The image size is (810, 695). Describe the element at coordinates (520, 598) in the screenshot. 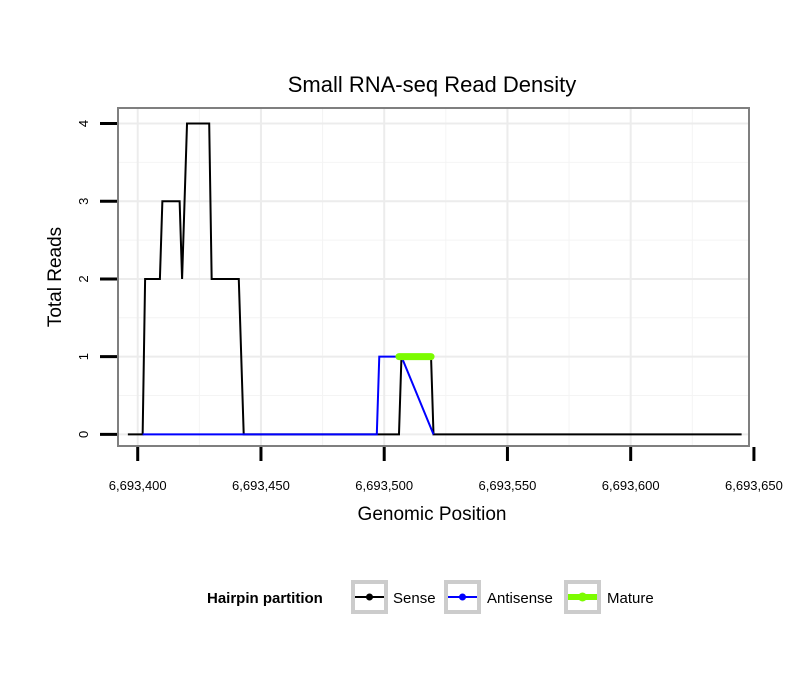

I see `legend-label-antisense: Antisense` at that location.